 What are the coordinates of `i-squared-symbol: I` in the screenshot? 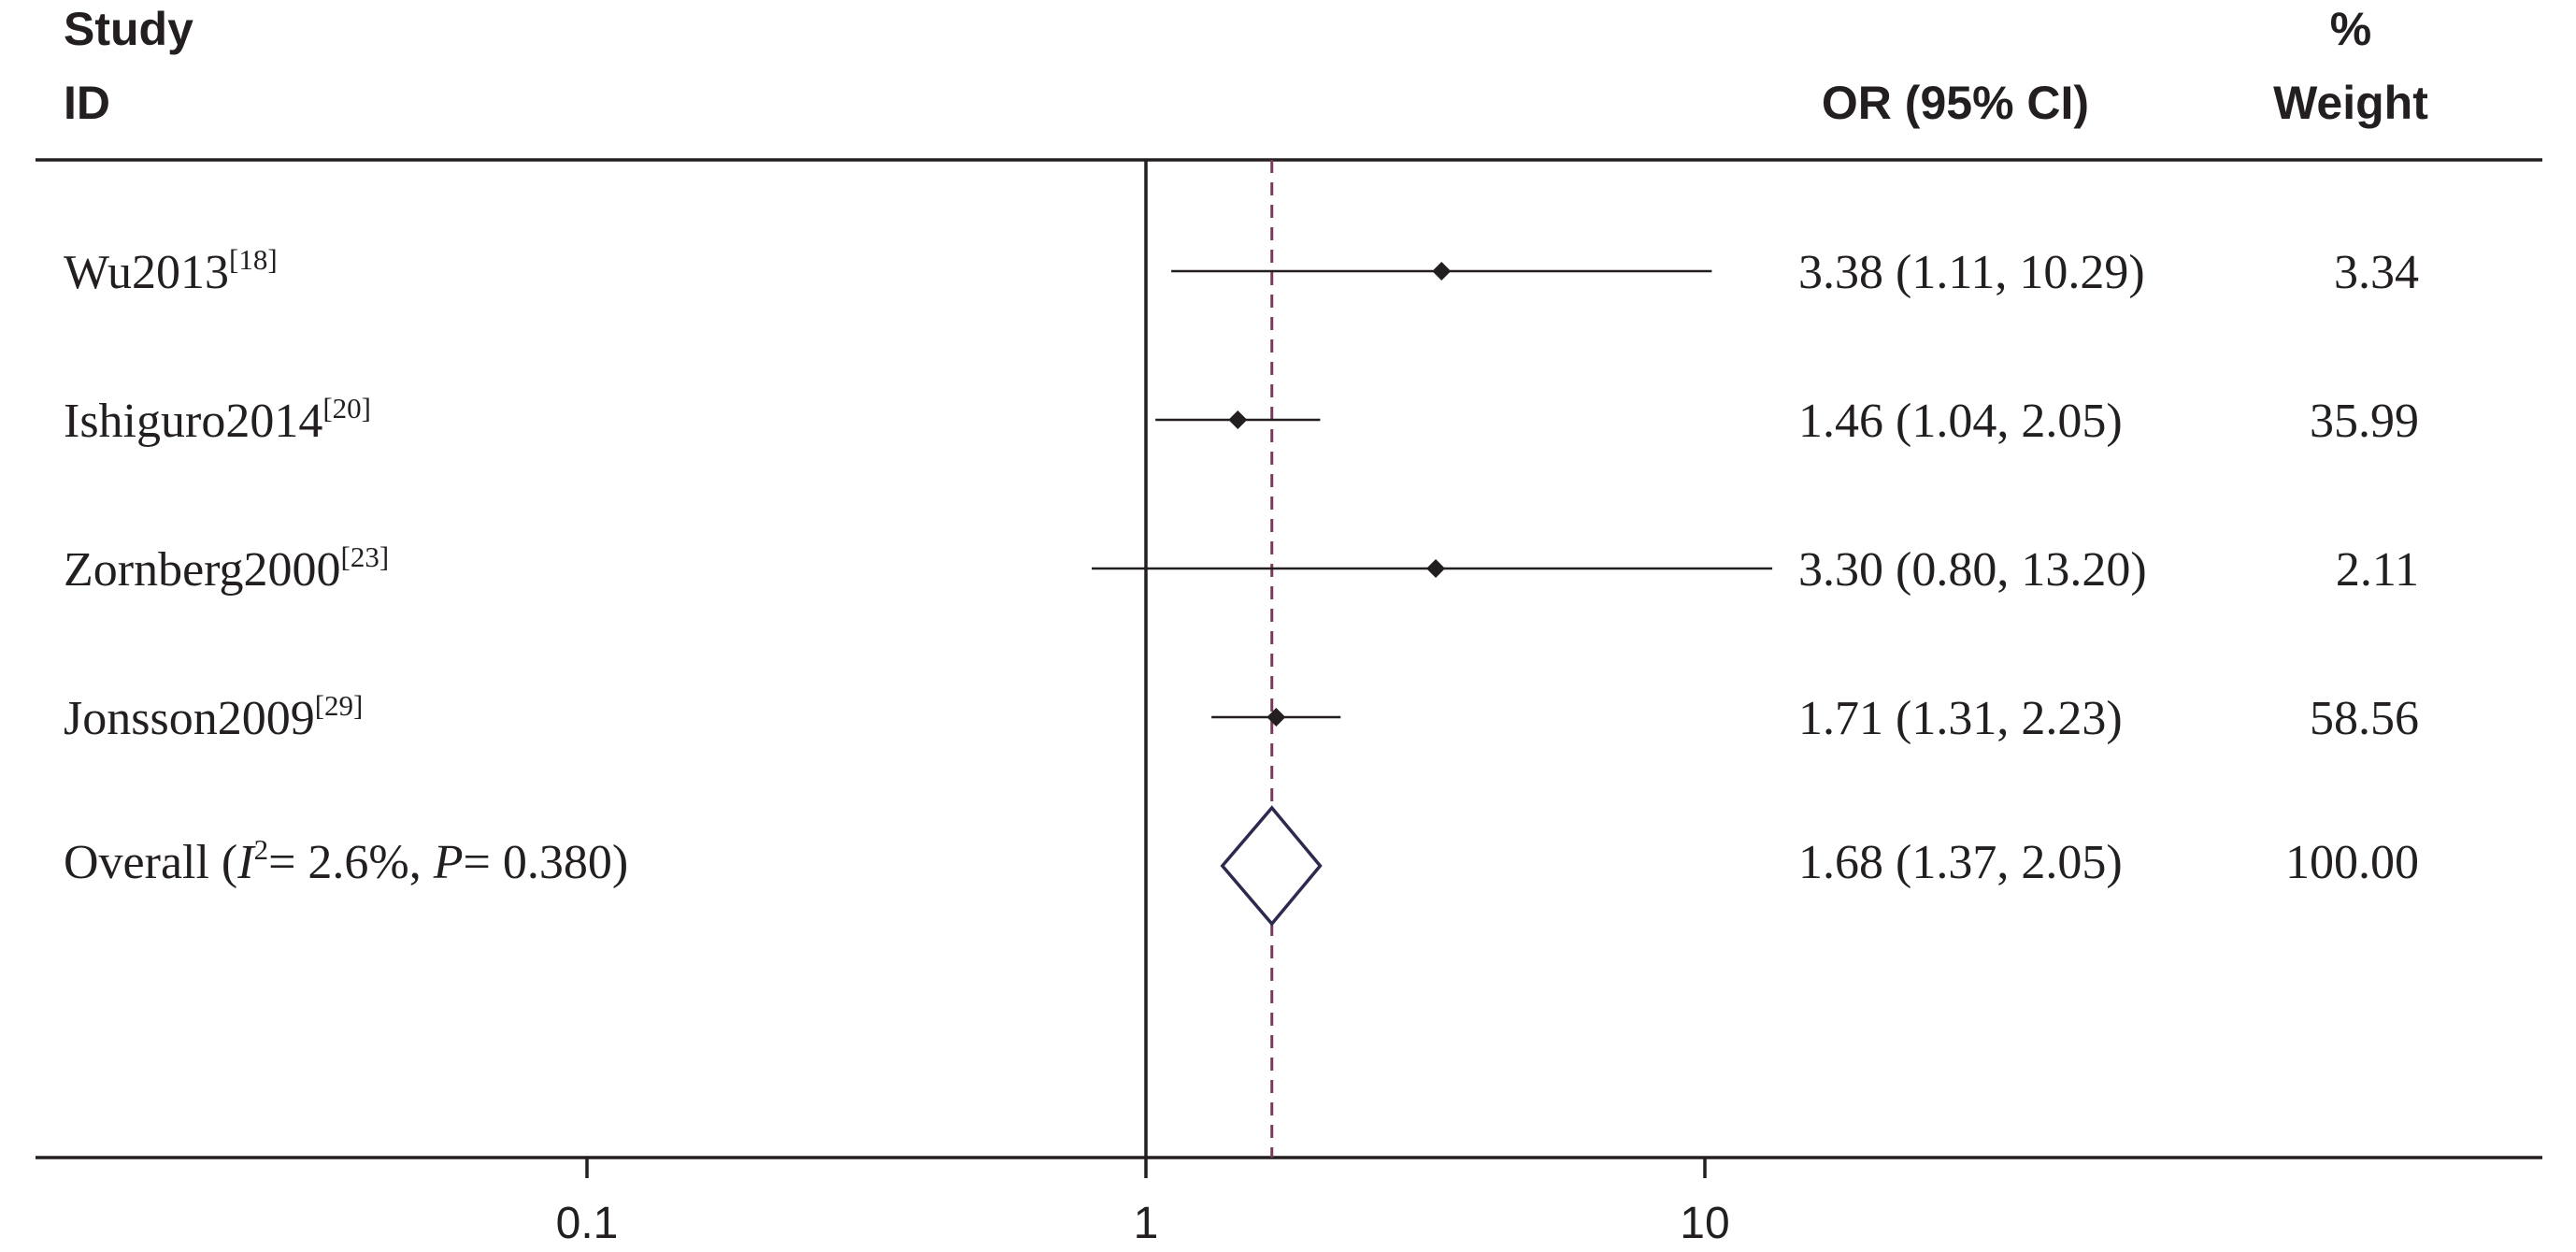 It's located at (246, 862).